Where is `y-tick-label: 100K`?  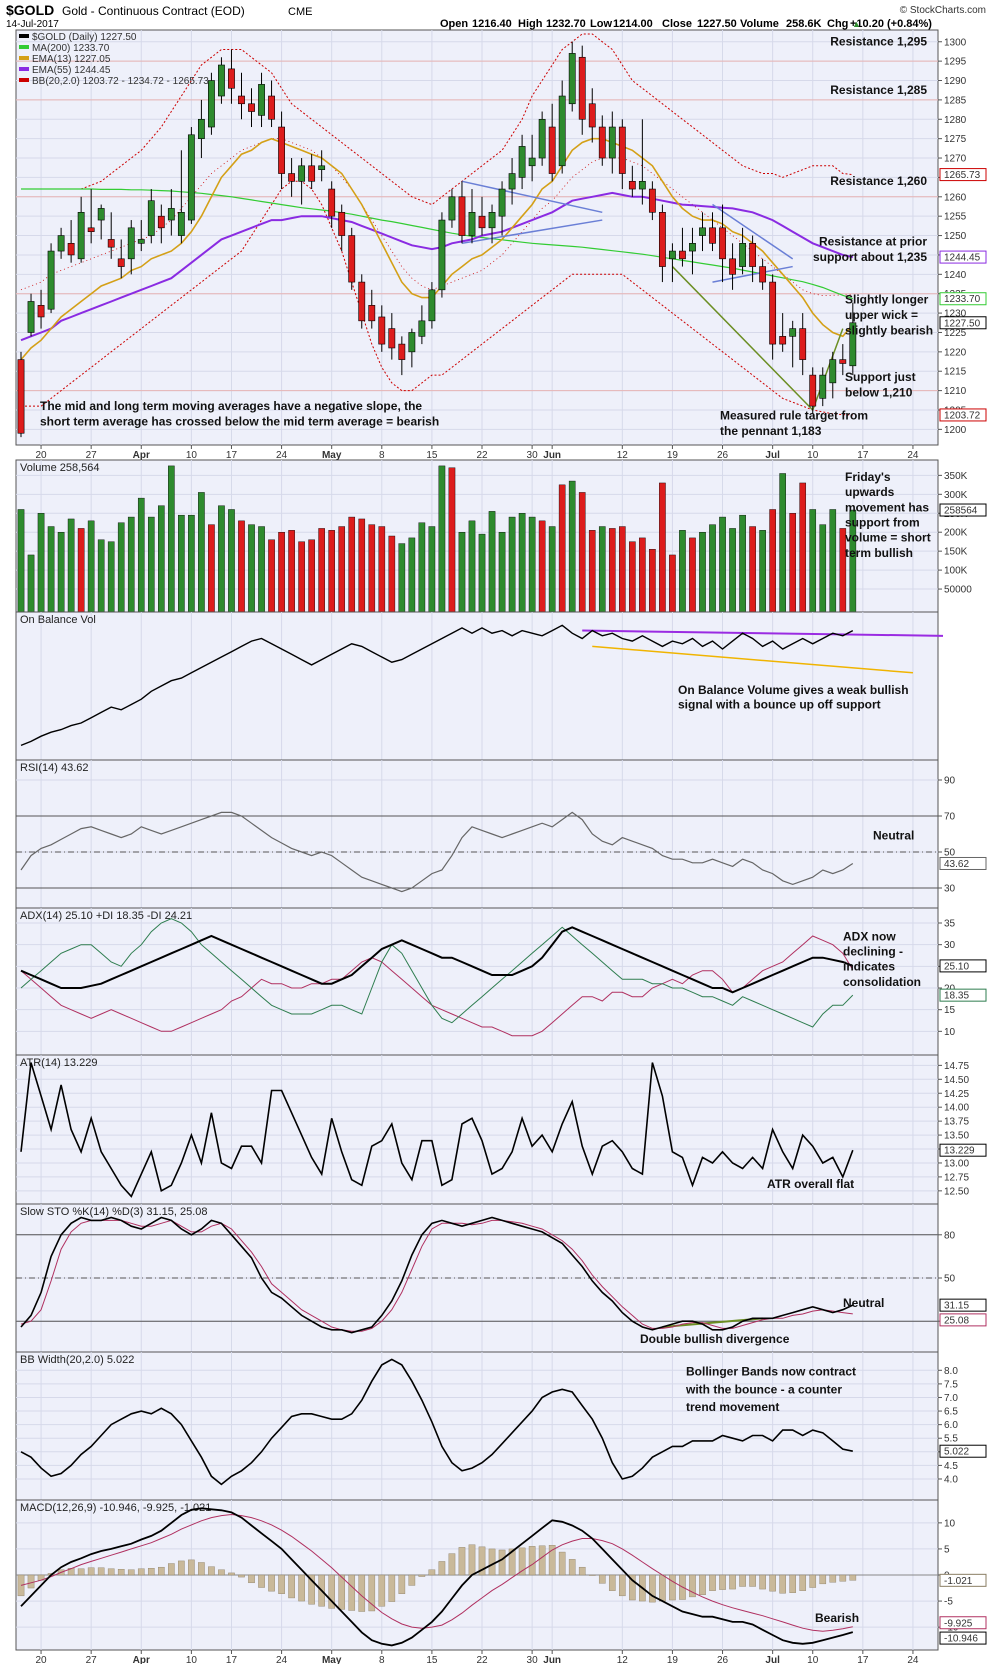 y-tick-label: 100K is located at coordinates (956, 571).